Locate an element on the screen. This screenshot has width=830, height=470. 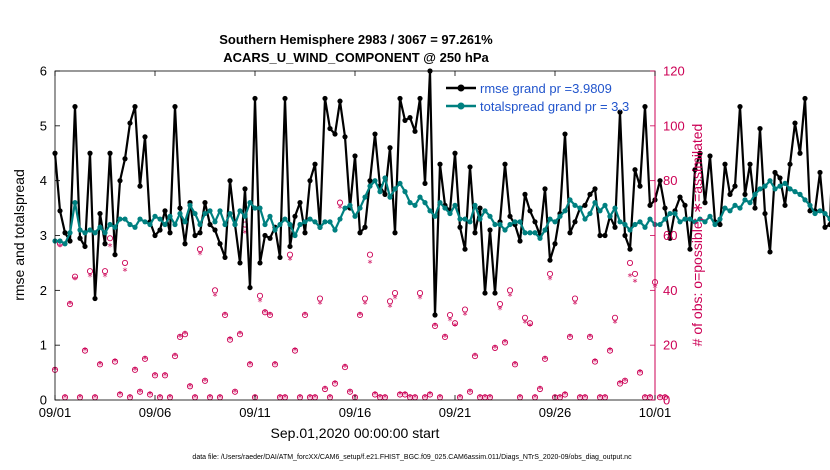
x-tick-label: 09/01 is located at coordinates (55, 412).